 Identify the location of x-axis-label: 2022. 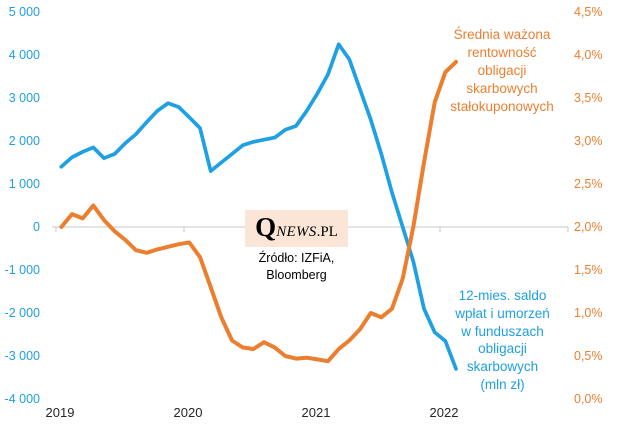
(444, 412).